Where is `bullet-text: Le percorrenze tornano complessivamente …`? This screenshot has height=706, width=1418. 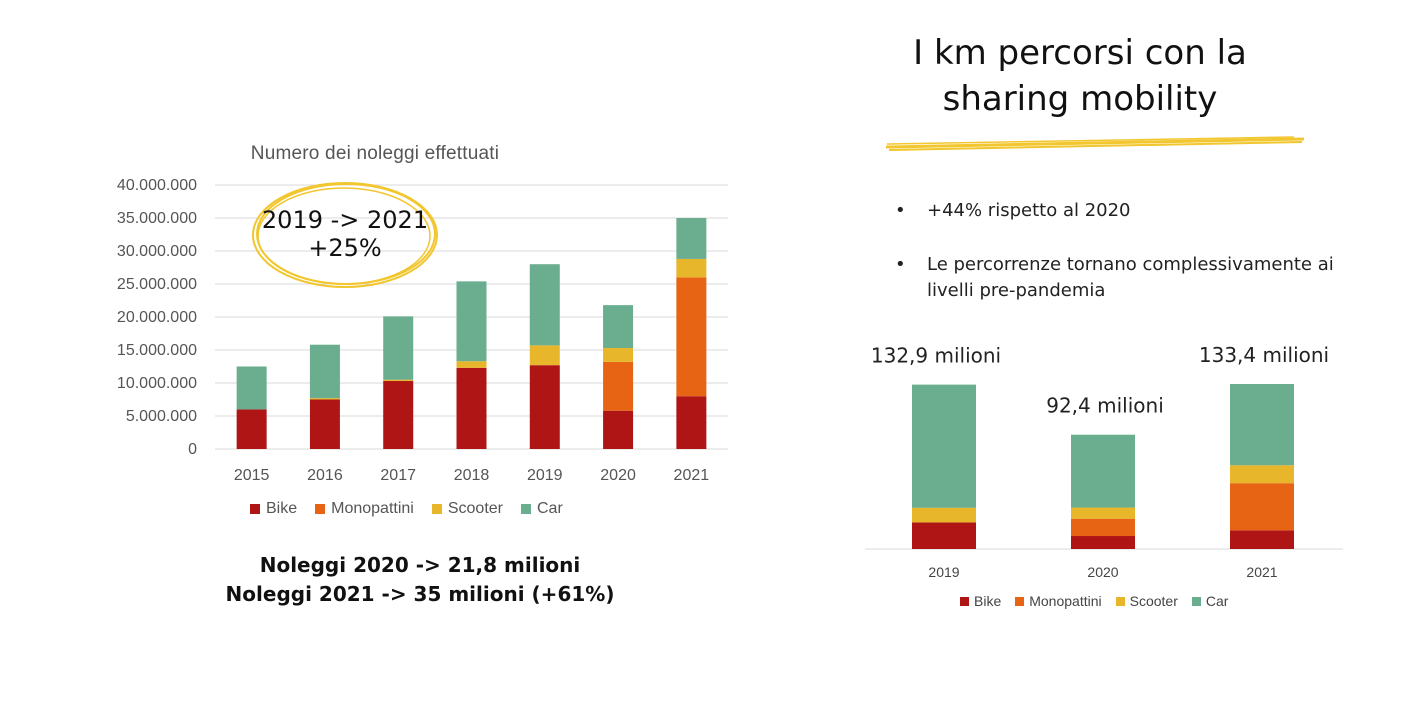 bullet-text: Le percorrenze tornano complessivamente … is located at coordinates (1130, 277).